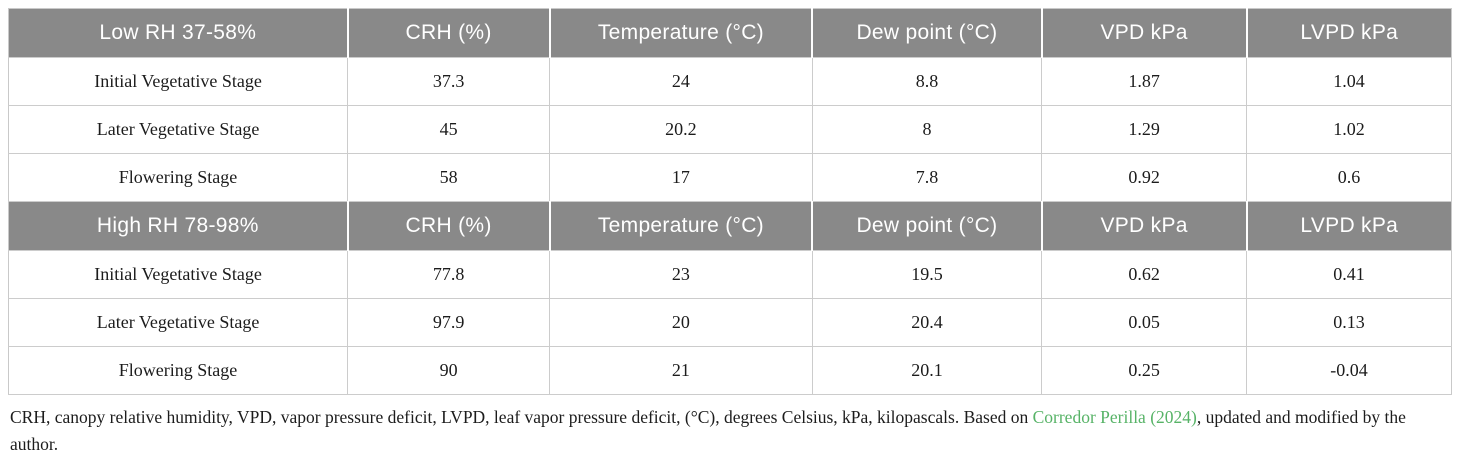 The height and width of the screenshot is (458, 1460). What do you see at coordinates (926, 129) in the screenshot?
I see `dew-point-value: 8` at bounding box center [926, 129].